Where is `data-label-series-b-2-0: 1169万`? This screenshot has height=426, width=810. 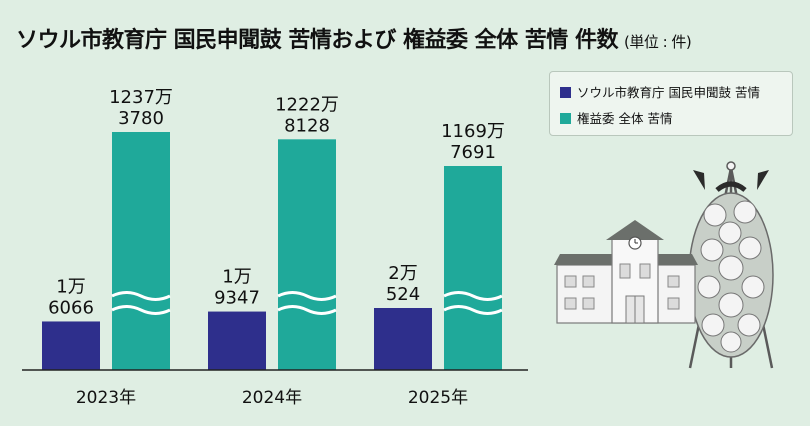 data-label-series-b-2-0: 1169万 is located at coordinates (473, 131).